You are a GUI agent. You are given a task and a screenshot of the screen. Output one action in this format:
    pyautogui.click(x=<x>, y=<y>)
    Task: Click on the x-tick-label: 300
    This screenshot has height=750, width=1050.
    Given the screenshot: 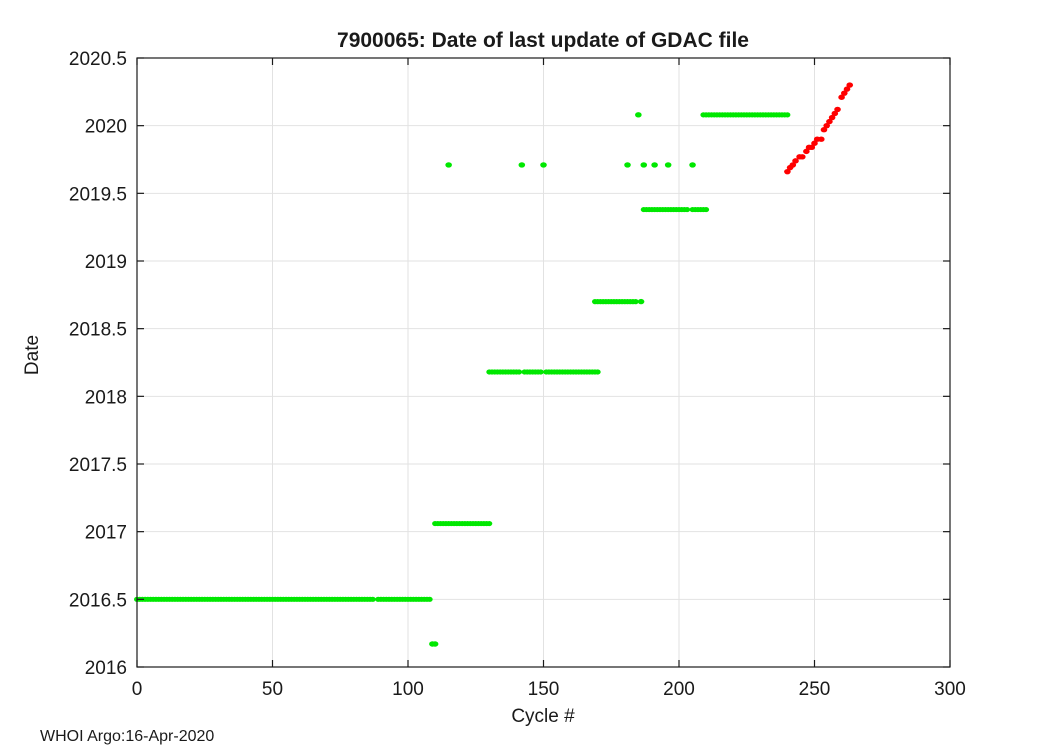 What is the action you would take?
    pyautogui.click(x=950, y=689)
    